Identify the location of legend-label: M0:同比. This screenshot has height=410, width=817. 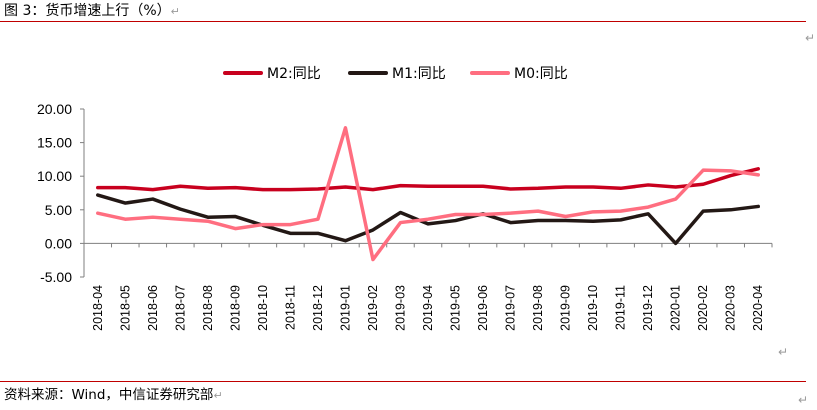
(541, 74).